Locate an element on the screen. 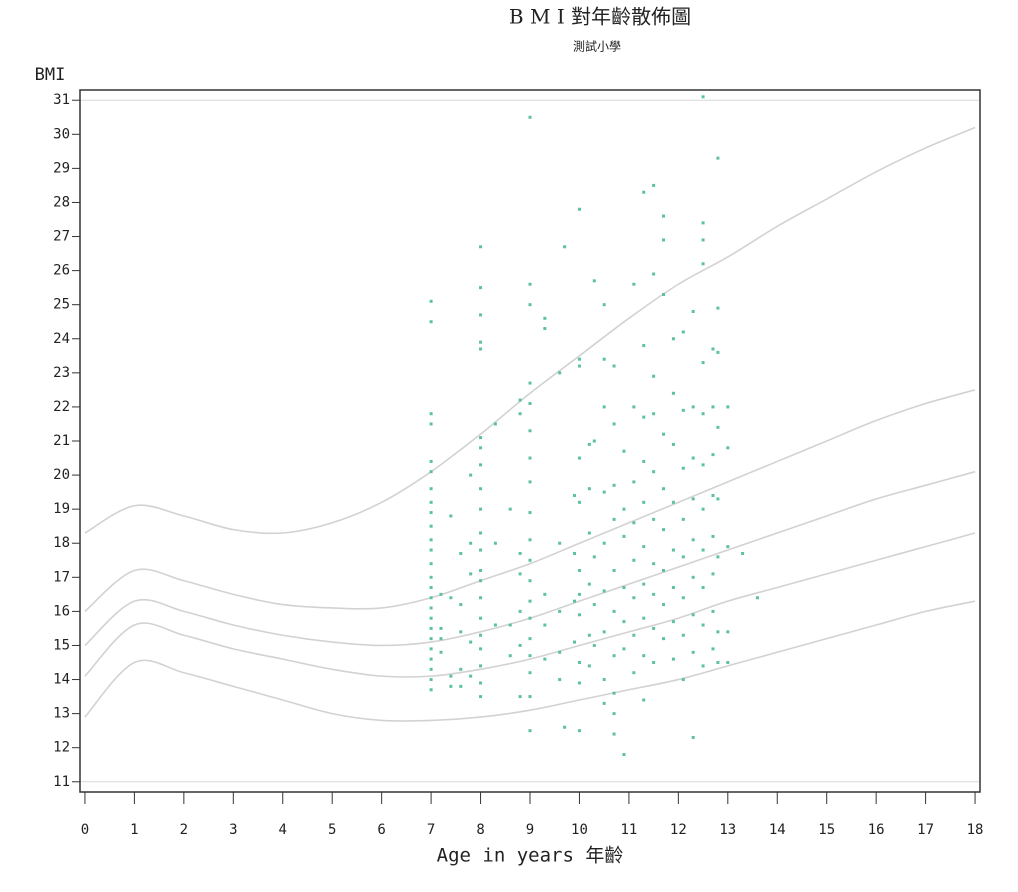  y-tick-label: 13 is located at coordinates (61, 714).